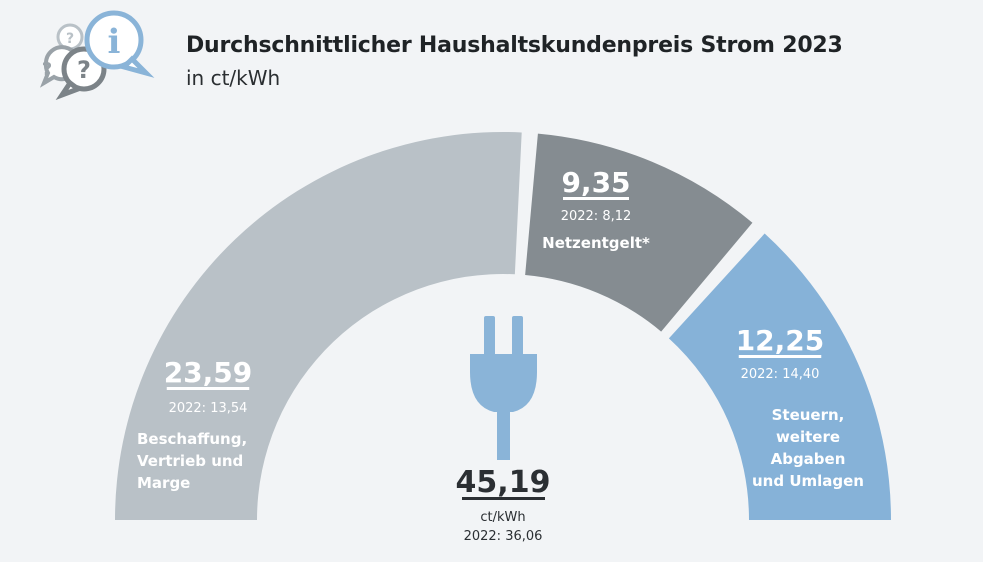 The width and height of the screenshot is (983, 562). I want to click on slice-value-label: 9,35, so click(595, 182).